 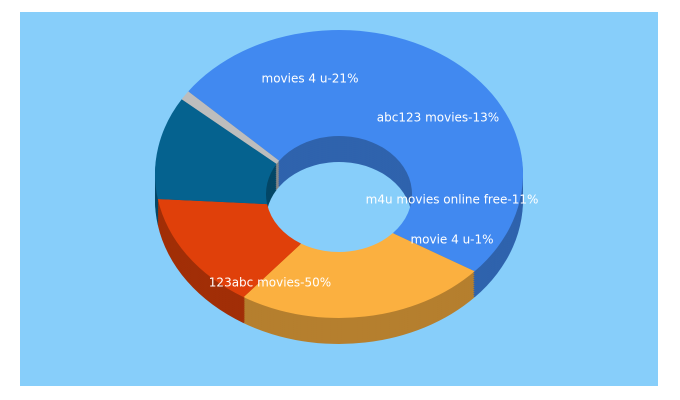 What do you see at coordinates (270, 283) in the screenshot?
I see `data-label: 123abc movies-50%` at bounding box center [270, 283].